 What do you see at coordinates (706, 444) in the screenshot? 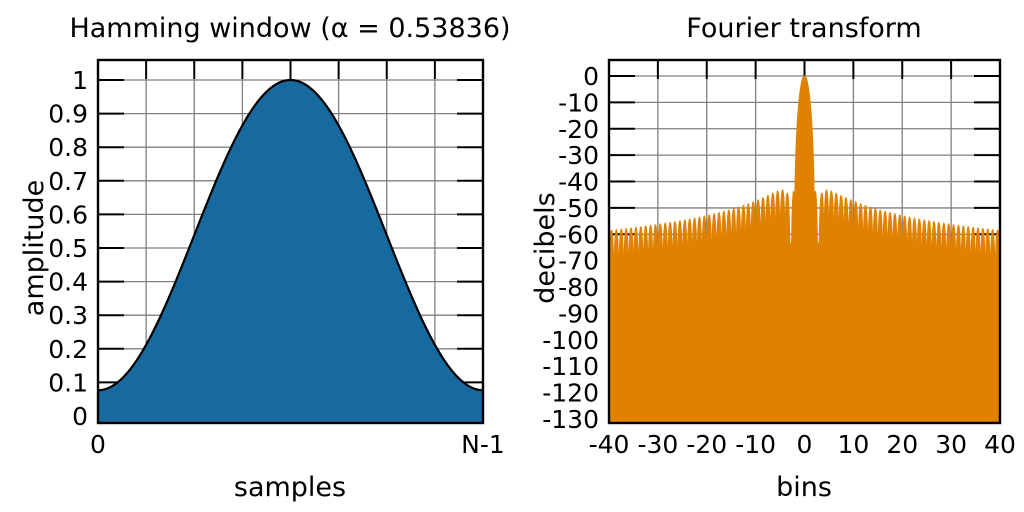
I see `x-tick-label: -20` at bounding box center [706, 444].